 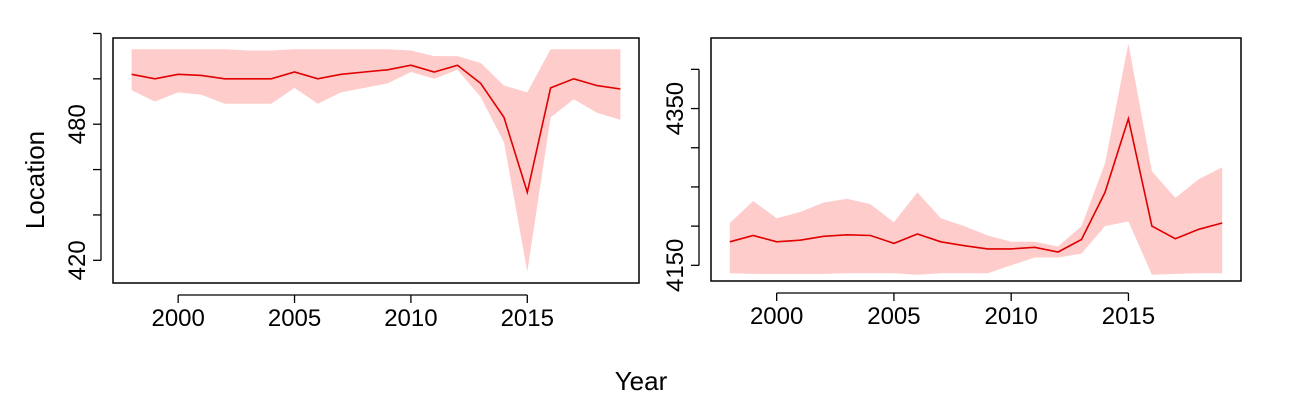 I want to click on x-tick-label-right: 2015, so click(x=1128, y=316).